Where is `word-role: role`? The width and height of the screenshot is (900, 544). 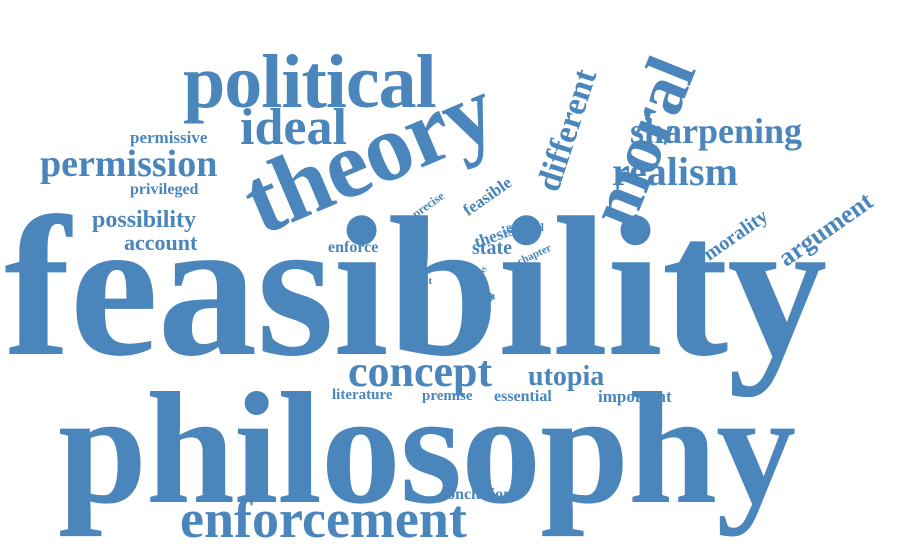 word-role: role is located at coordinates (414, 249).